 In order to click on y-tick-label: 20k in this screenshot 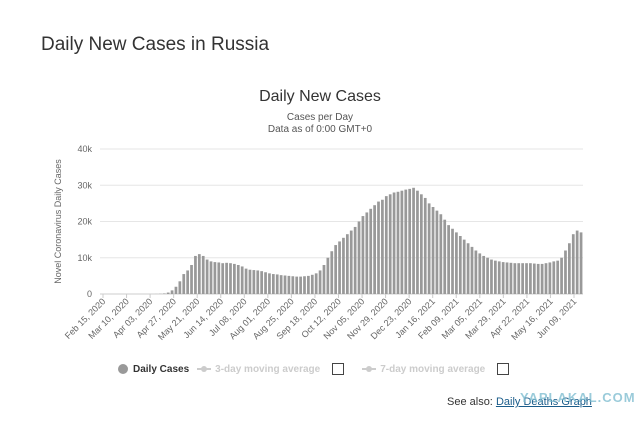, I will do `click(84, 222)`.